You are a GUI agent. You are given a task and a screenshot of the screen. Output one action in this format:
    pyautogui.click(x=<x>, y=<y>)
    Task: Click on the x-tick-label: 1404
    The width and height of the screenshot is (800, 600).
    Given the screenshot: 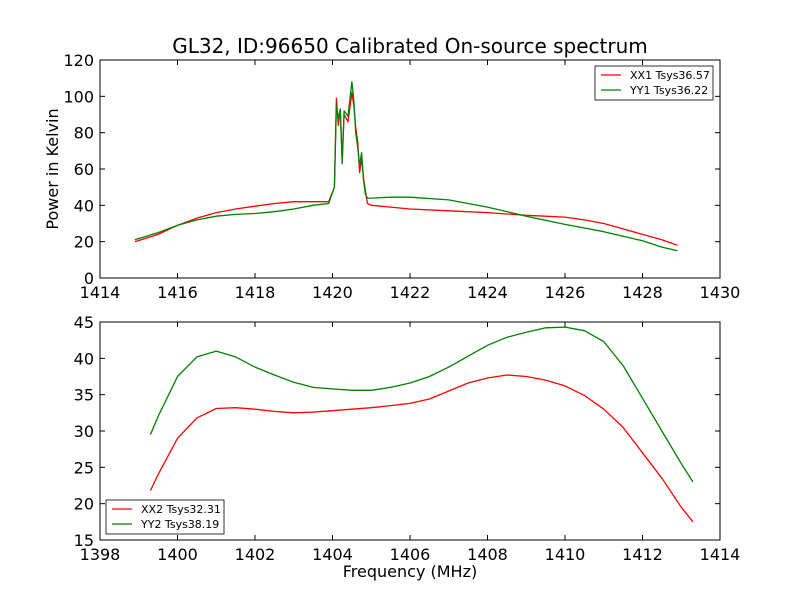 What is the action you would take?
    pyautogui.click(x=332, y=554)
    